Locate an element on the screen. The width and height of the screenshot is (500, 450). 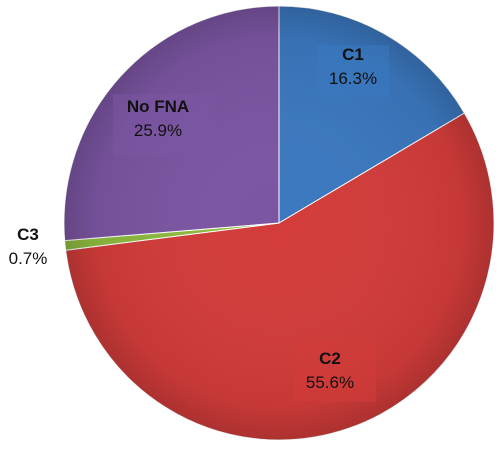
data-label-value-c1: 16.3% is located at coordinates (353, 78).